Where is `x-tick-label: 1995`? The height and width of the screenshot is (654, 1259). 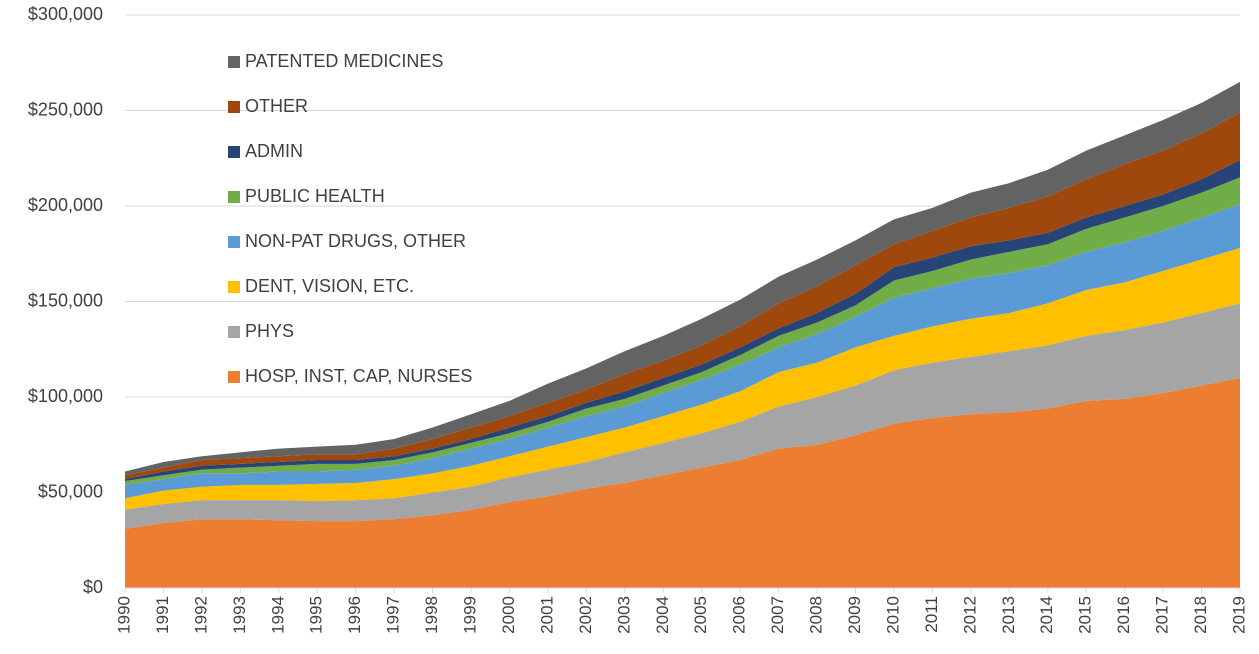
x-tick-label: 1995 is located at coordinates (316, 615).